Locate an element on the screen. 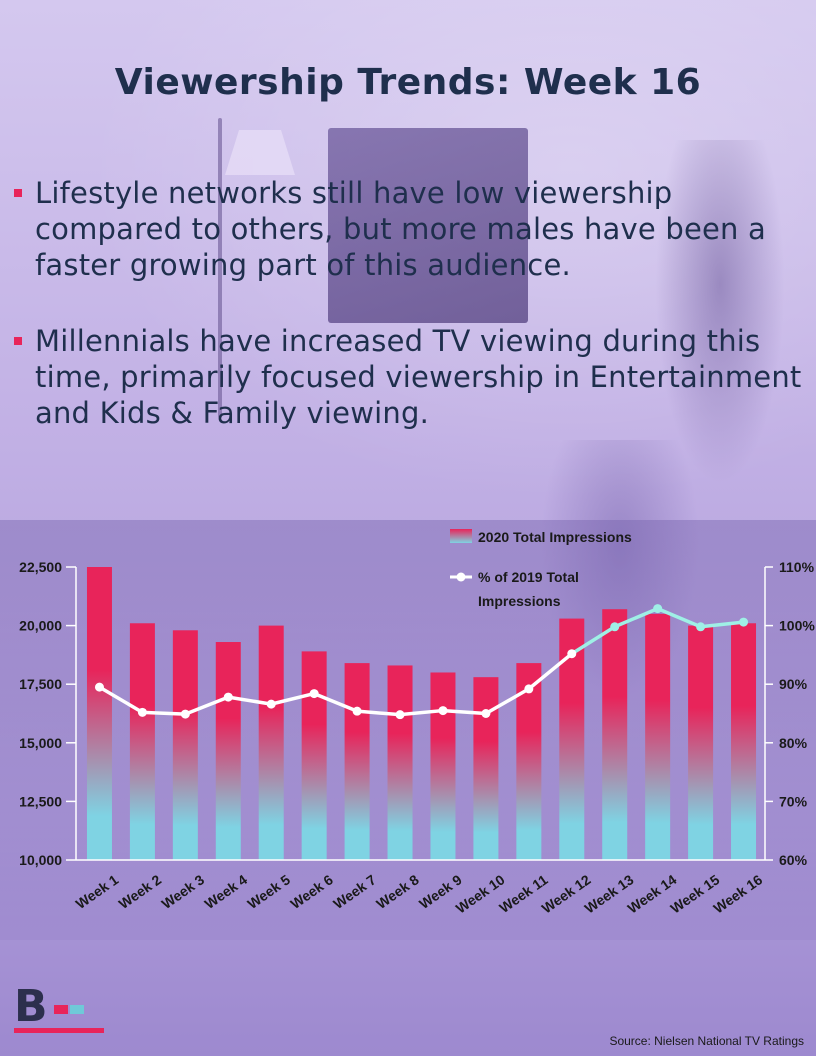  x-tick-label: Week 2 is located at coordinates (140, 891).